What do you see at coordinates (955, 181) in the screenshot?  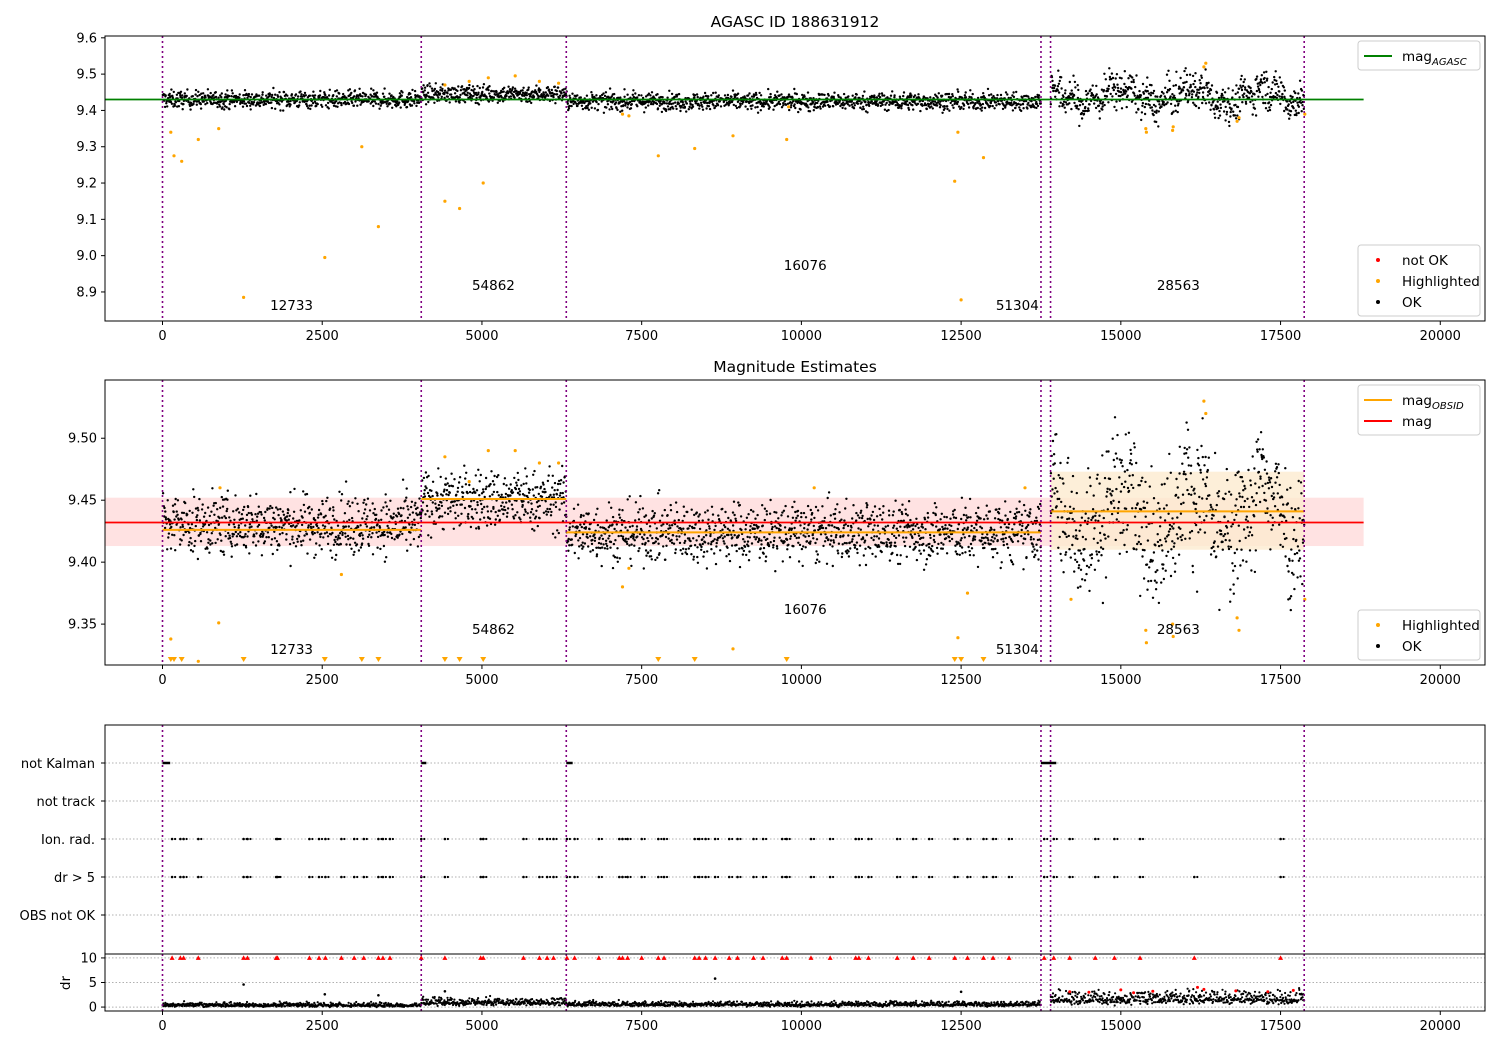 I see `highlighted-point` at bounding box center [955, 181].